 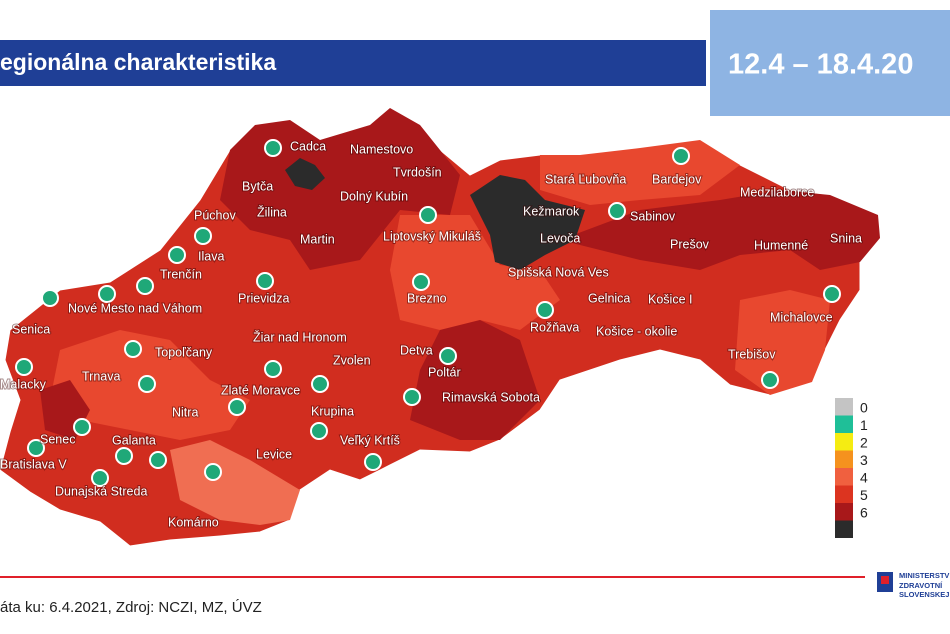 What do you see at coordinates (101, 376) in the screenshot?
I see `district-label: Trnava` at bounding box center [101, 376].